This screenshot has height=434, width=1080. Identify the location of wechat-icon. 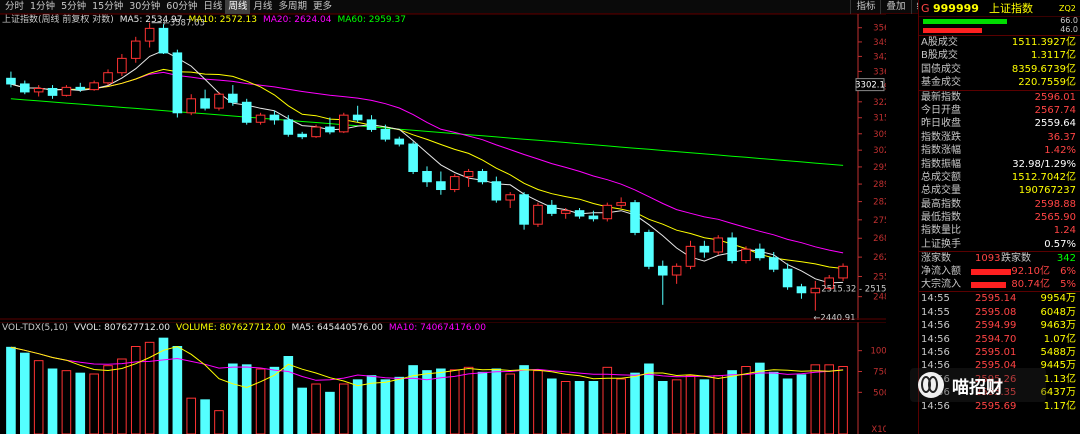
(931, 385).